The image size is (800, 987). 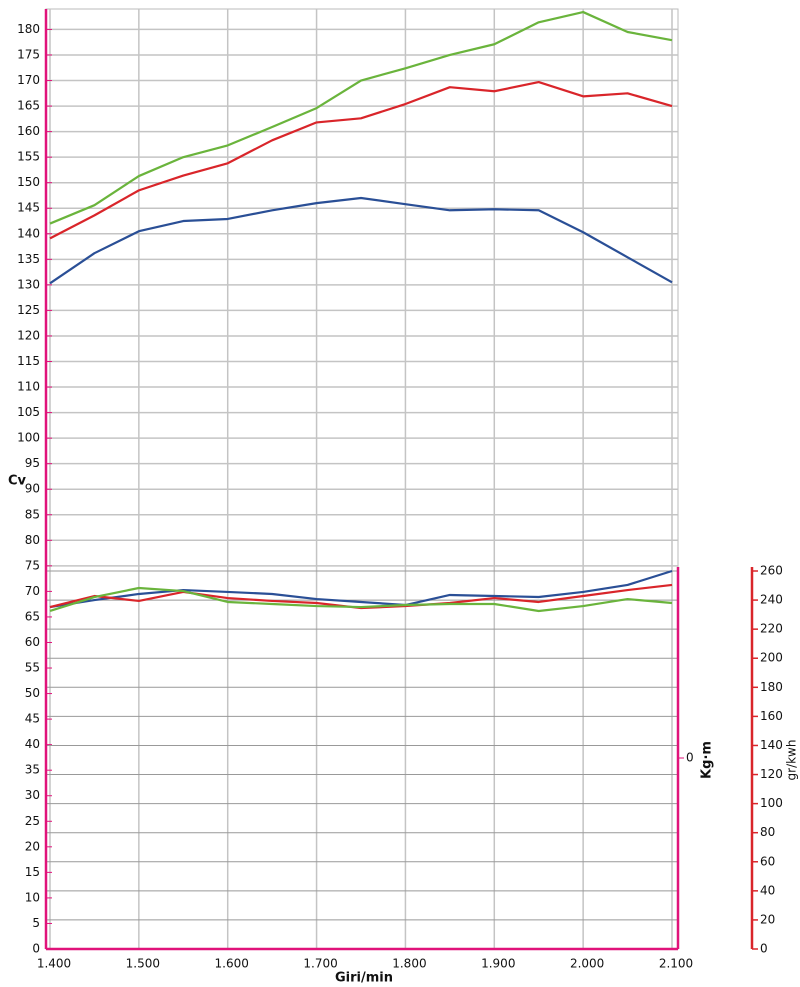 I want to click on y3-tick-label: 0, so click(x=690, y=758).